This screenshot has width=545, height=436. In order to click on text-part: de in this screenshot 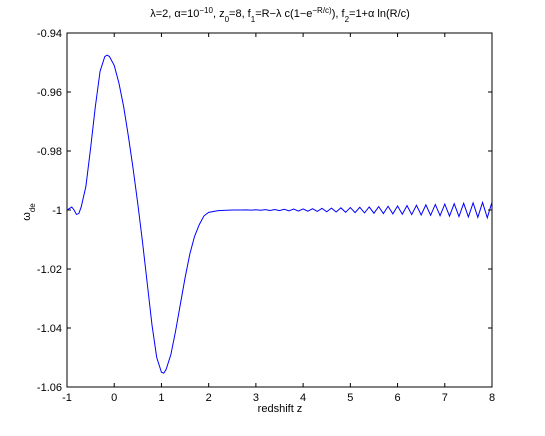, I will do `click(32, 207)`.